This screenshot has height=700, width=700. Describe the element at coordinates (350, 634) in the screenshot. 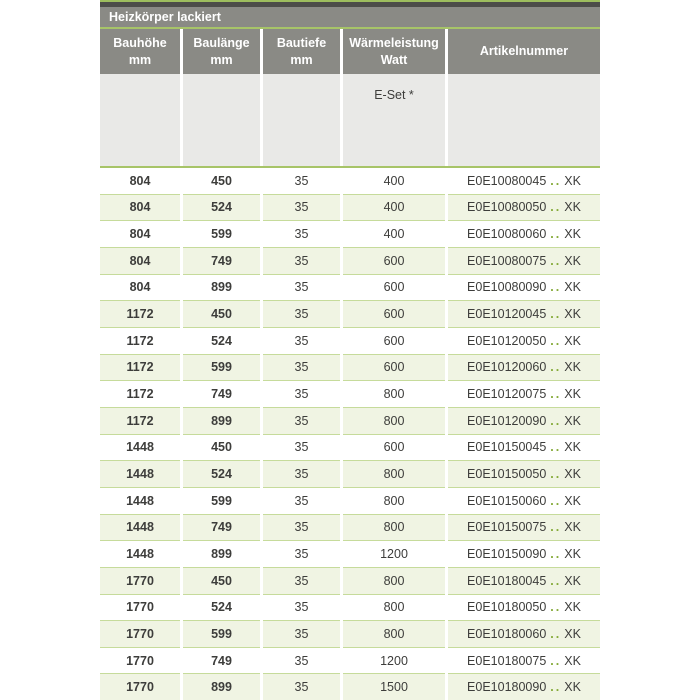

I see `table-row: 1770 599 35 800 E0E10180060 .. XK` at that location.